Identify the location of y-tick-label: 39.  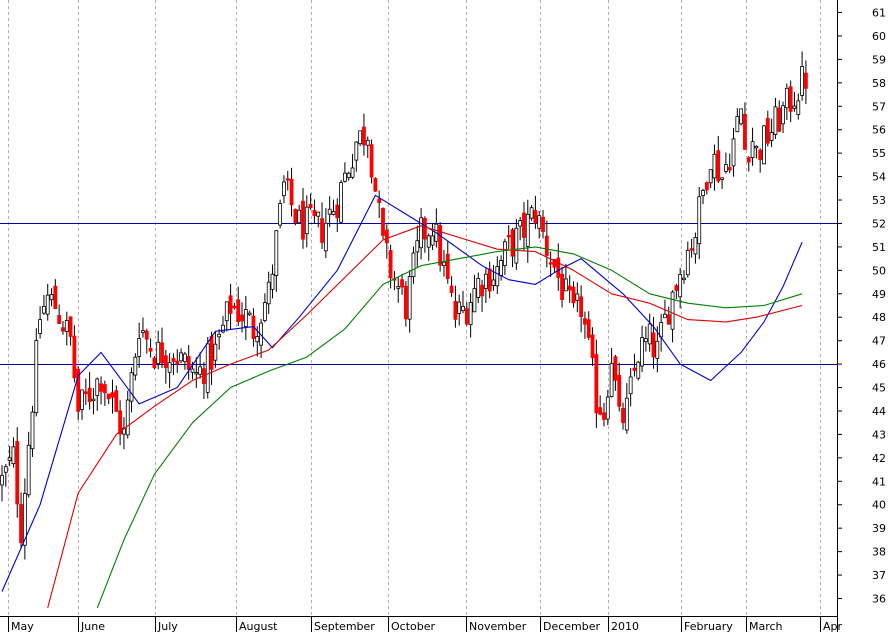
(879, 528).